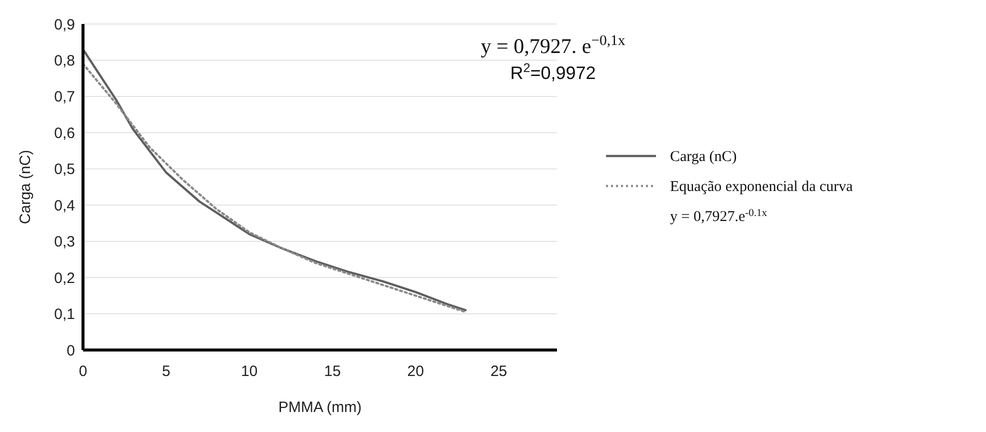 This screenshot has width=986, height=432. What do you see at coordinates (64, 242) in the screenshot?
I see `y-tick-label: 0,3` at bounding box center [64, 242].